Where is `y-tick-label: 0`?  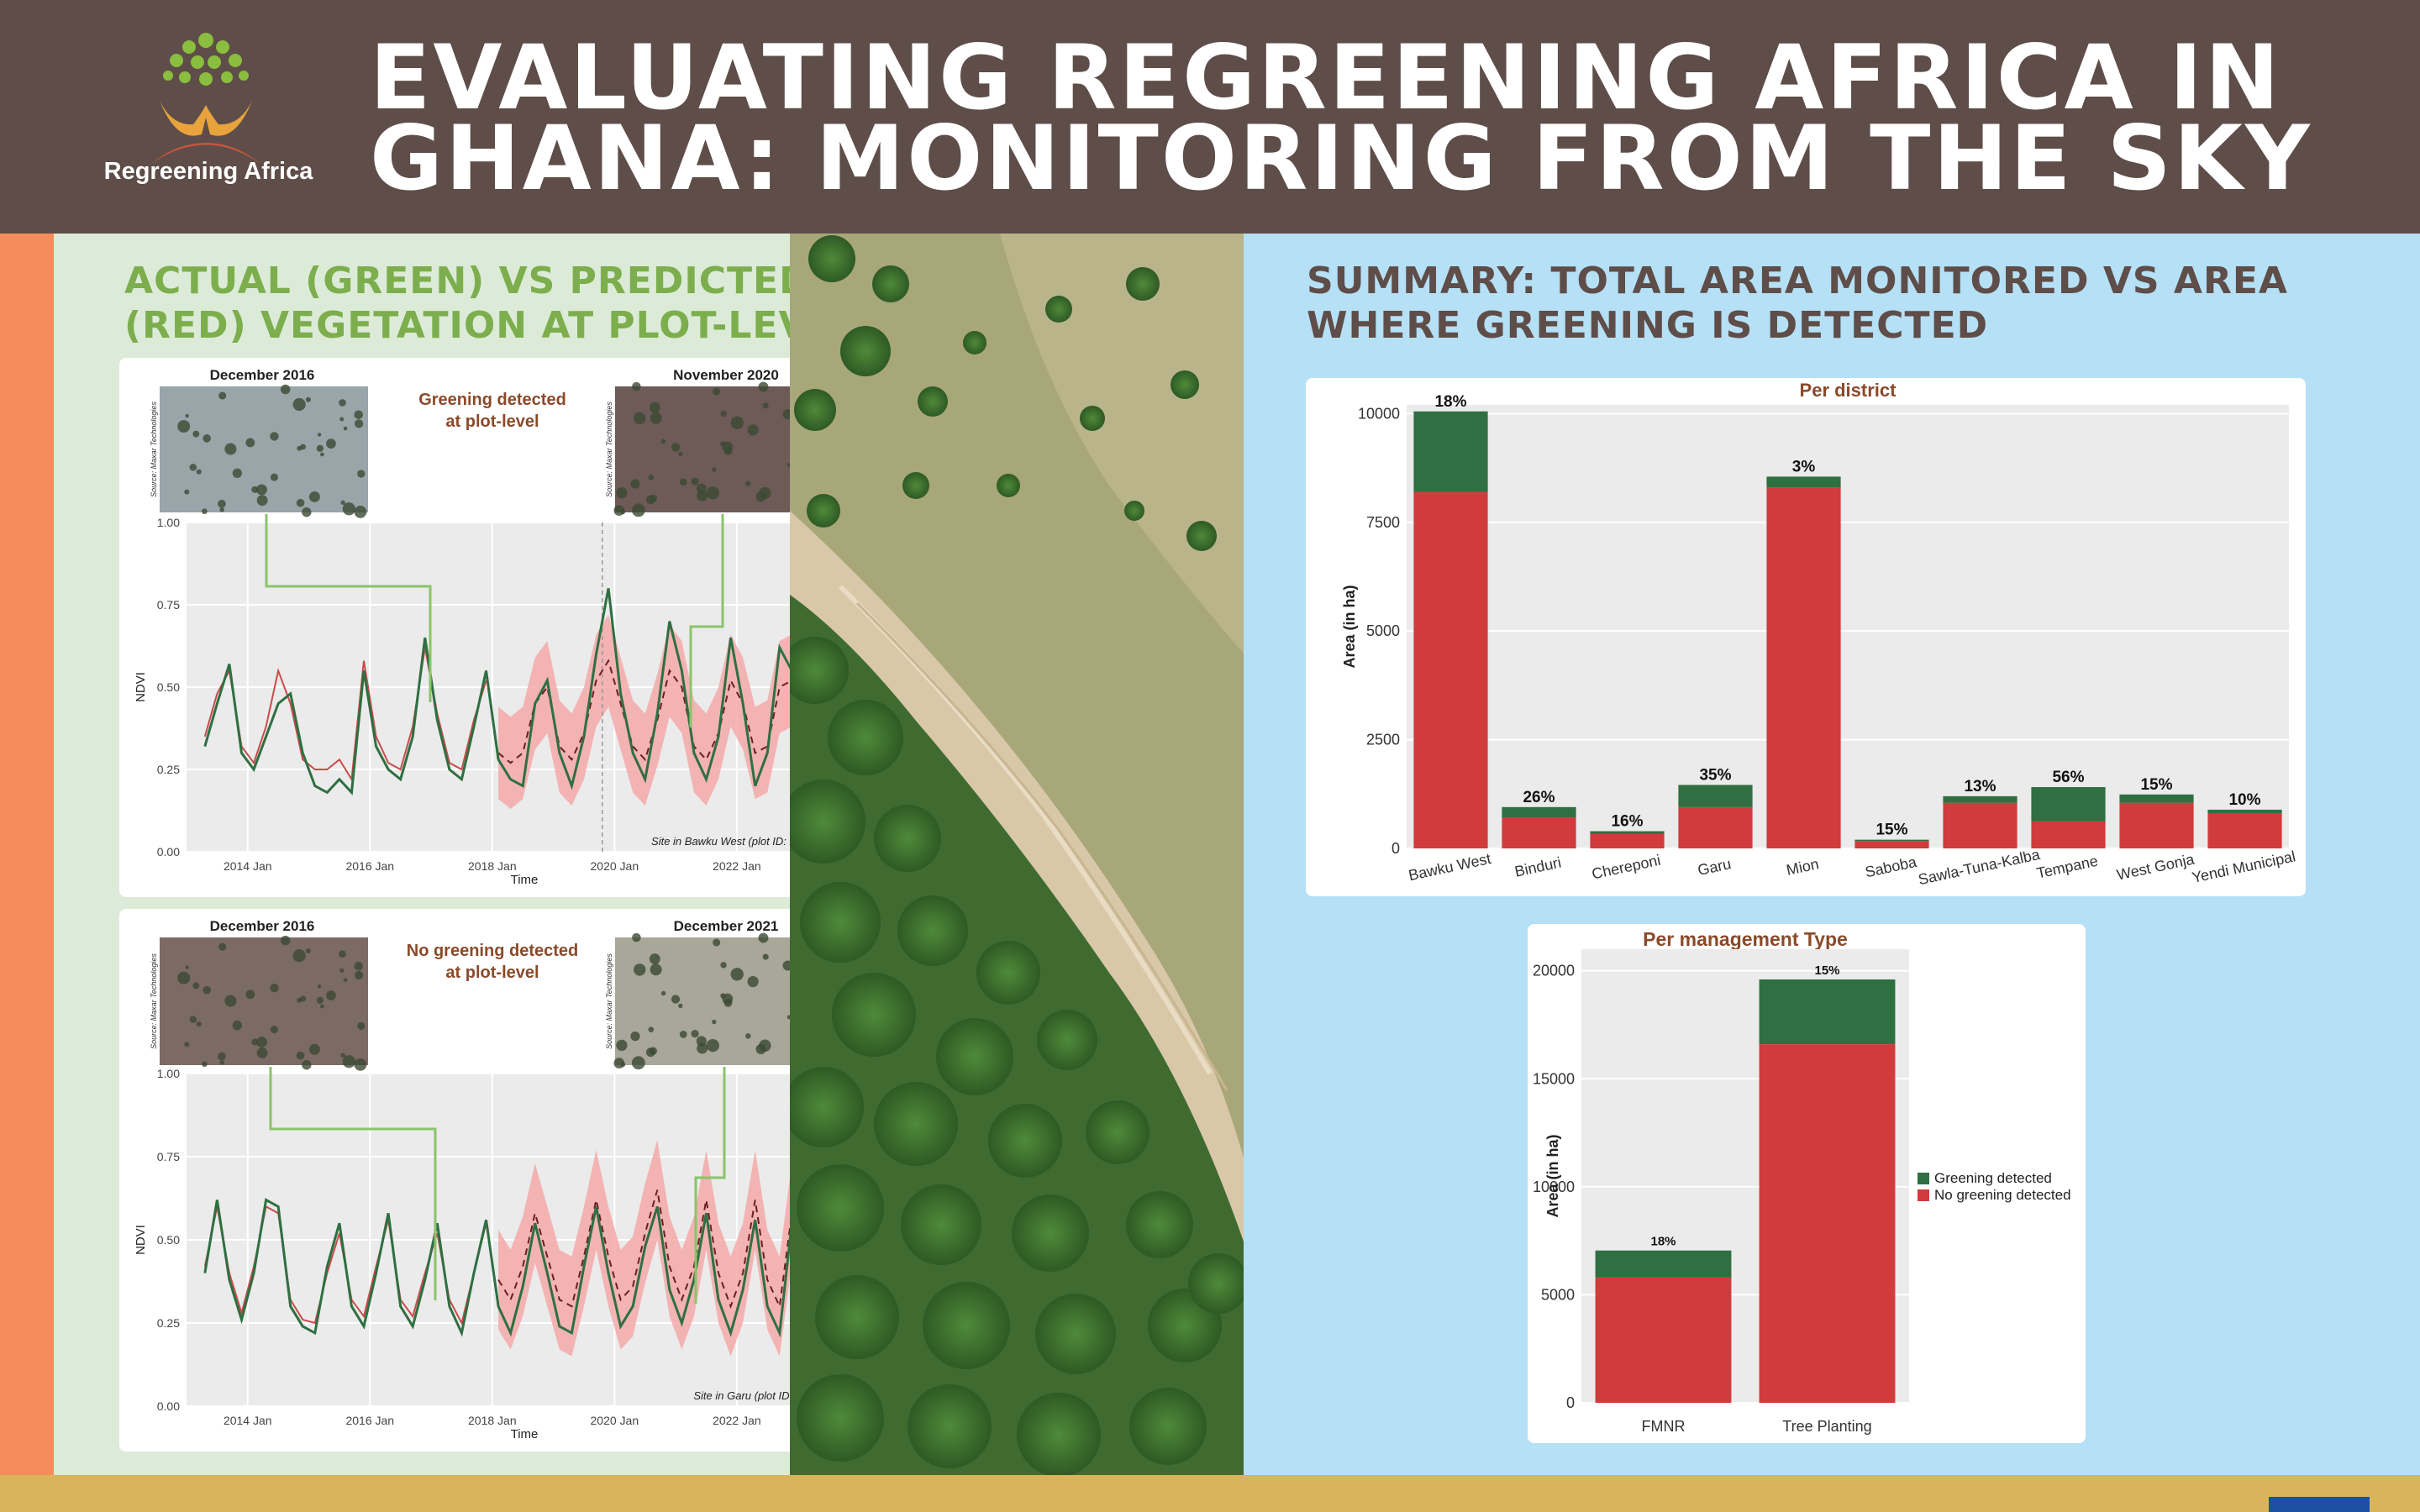
y-tick-label: 0 is located at coordinates (1570, 1402).